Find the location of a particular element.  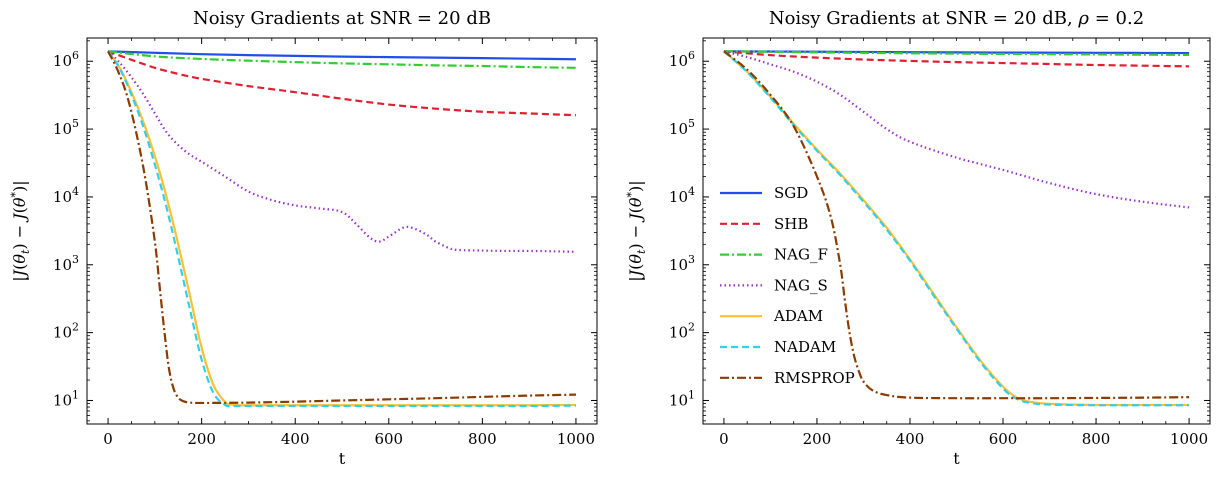

series-line-nag-s is located at coordinates (956, 129).